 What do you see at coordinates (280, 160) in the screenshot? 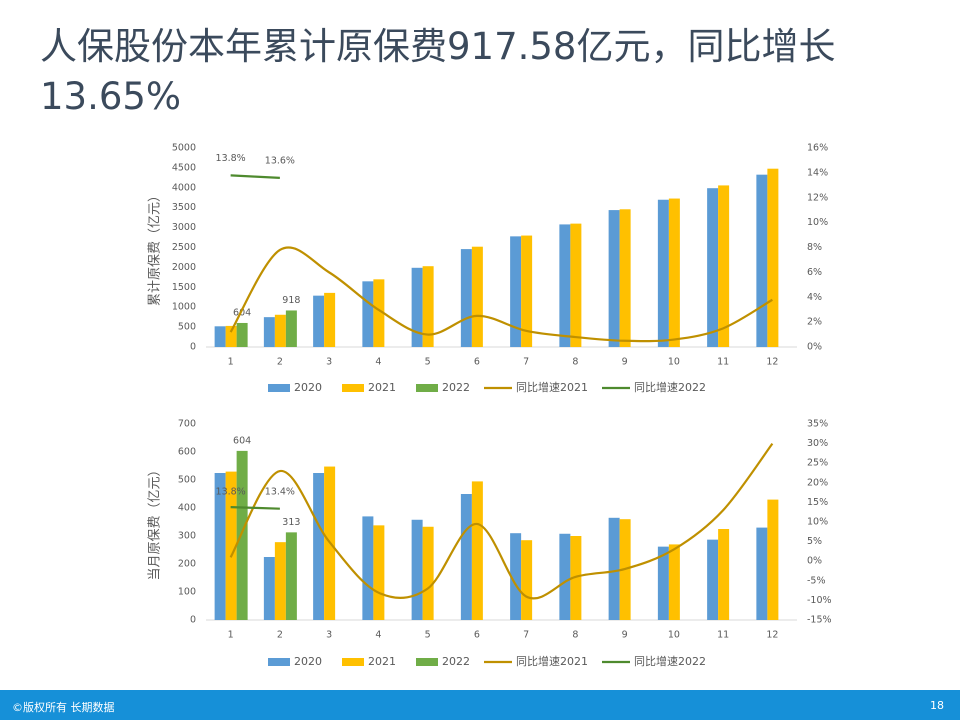
I see `line-label: 13.6%` at bounding box center [280, 160].